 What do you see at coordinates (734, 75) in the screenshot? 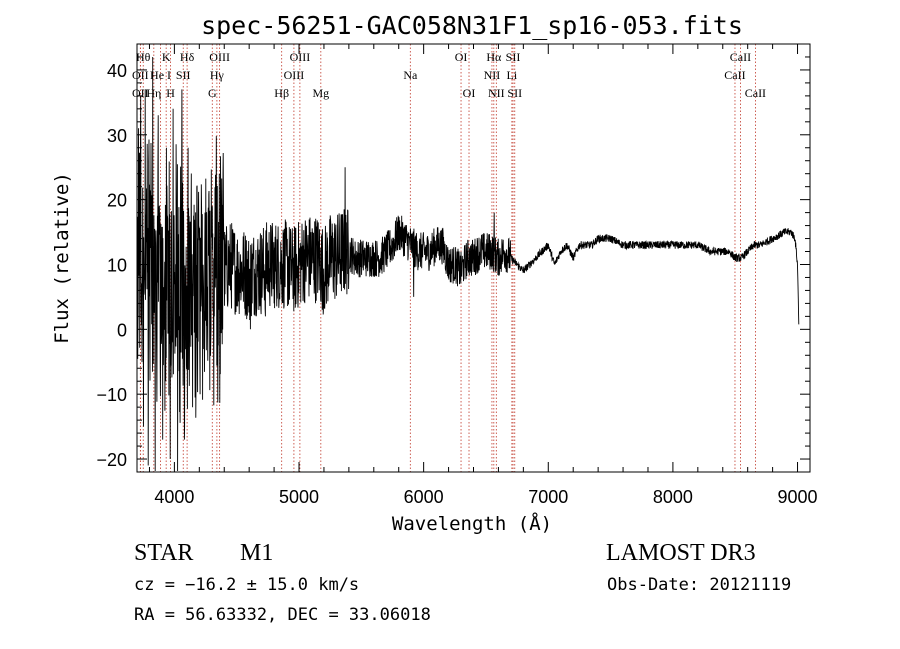
I see `line-label-26: CaII` at bounding box center [734, 75].